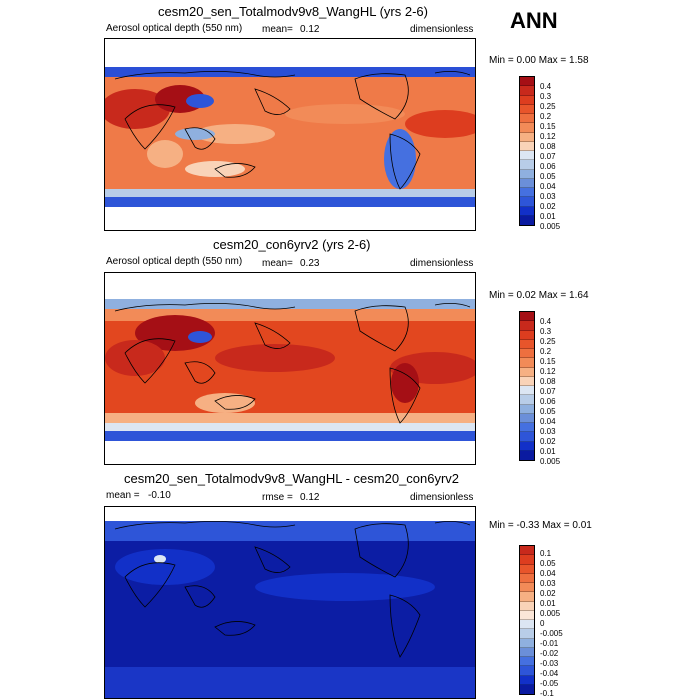  I want to click on panel1-level-label: 0.02, so click(548, 206).